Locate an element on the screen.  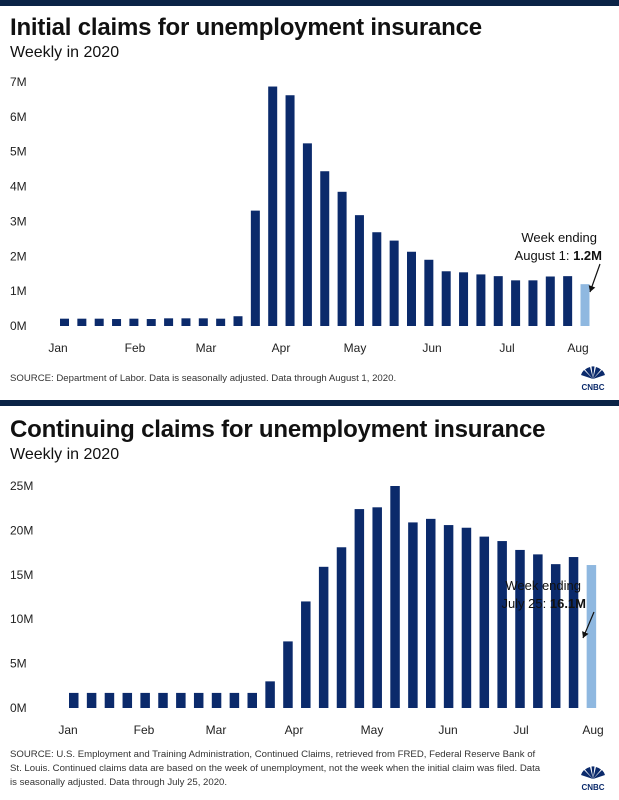
cnbc-peacock-icon is located at coordinates (593, 772).